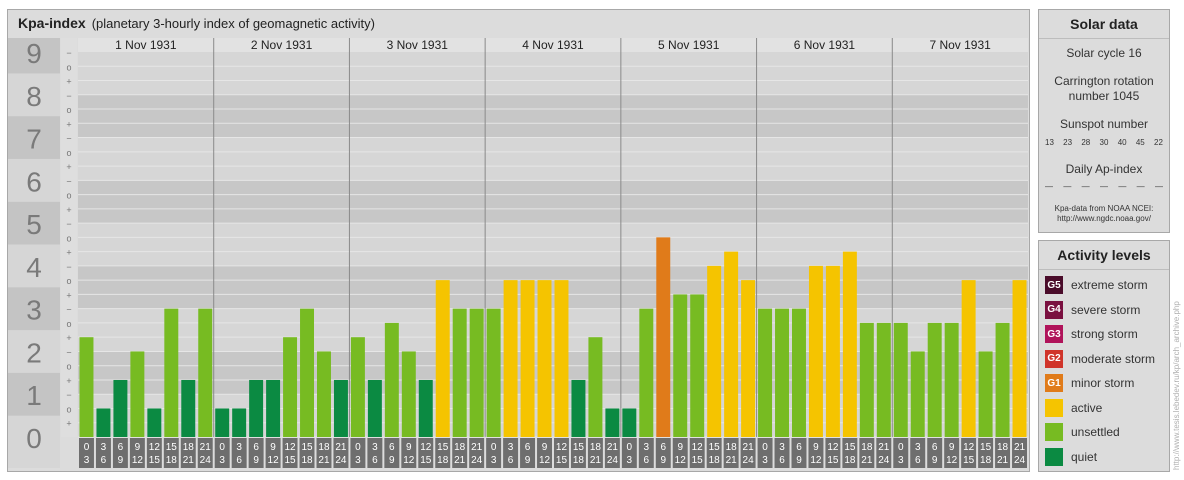  I want to click on interval-end-label: 9, so click(663, 460).